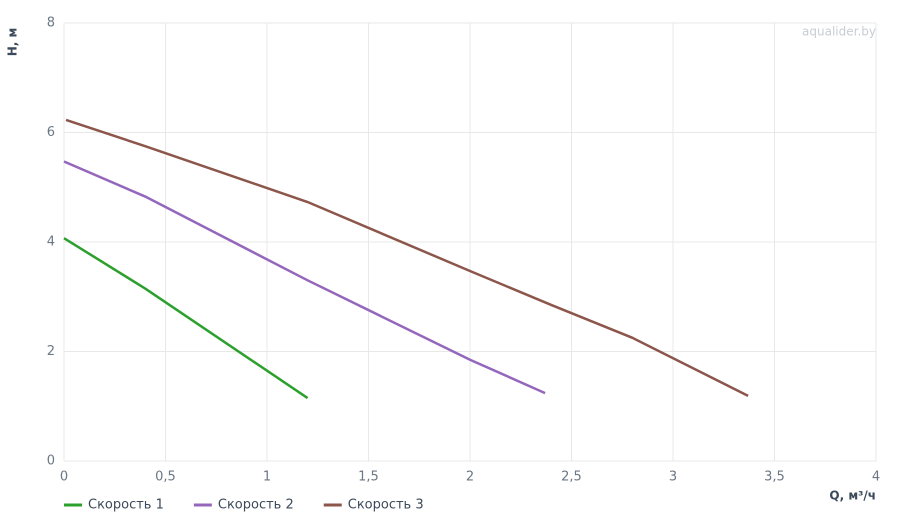 This screenshot has height=520, width=900. What do you see at coordinates (876, 477) in the screenshot?
I see `x-tick-label: 4` at bounding box center [876, 477].